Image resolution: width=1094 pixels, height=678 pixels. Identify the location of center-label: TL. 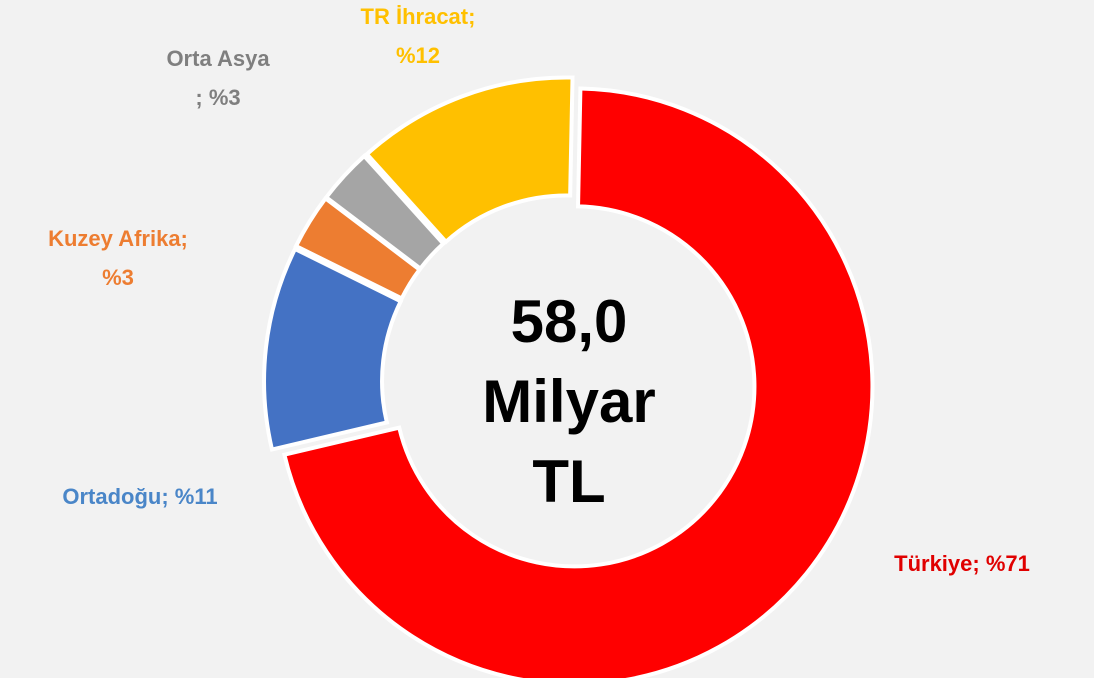
(568, 481).